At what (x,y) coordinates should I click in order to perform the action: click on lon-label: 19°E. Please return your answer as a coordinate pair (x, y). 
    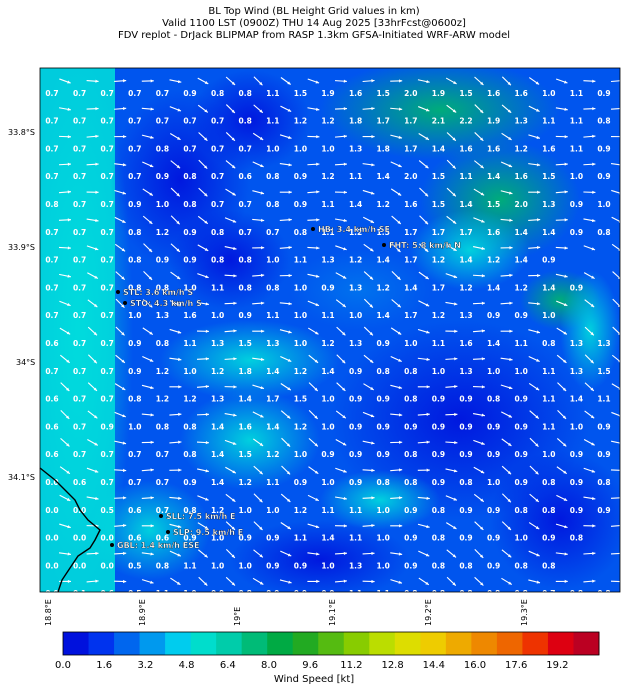
    Looking at the image, I should click on (237, 616).